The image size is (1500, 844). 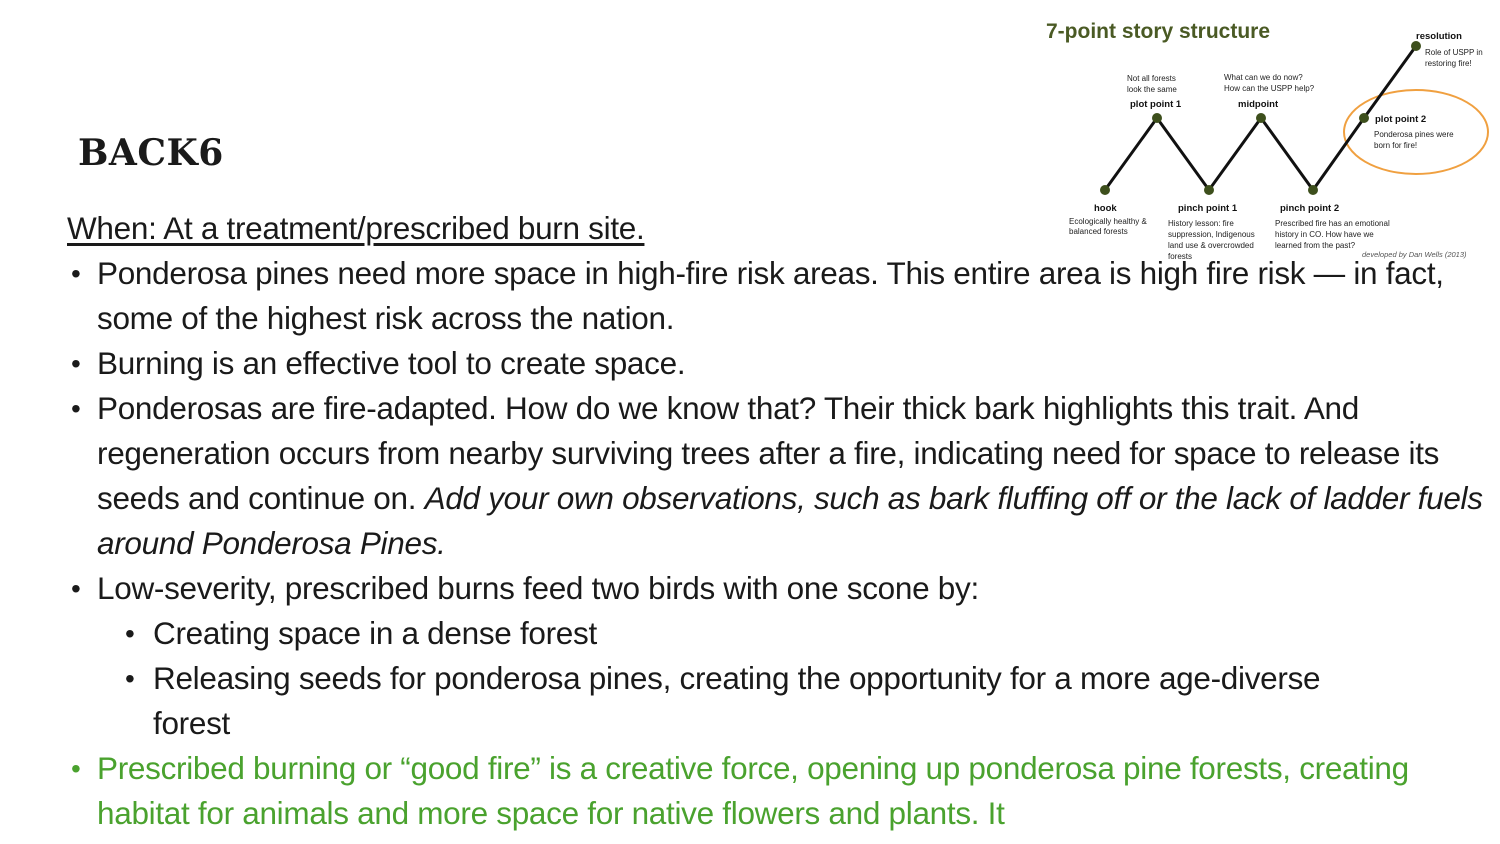 What do you see at coordinates (1395, 145) in the screenshot?
I see `plot-point-2-note-2: born for fire!` at bounding box center [1395, 145].